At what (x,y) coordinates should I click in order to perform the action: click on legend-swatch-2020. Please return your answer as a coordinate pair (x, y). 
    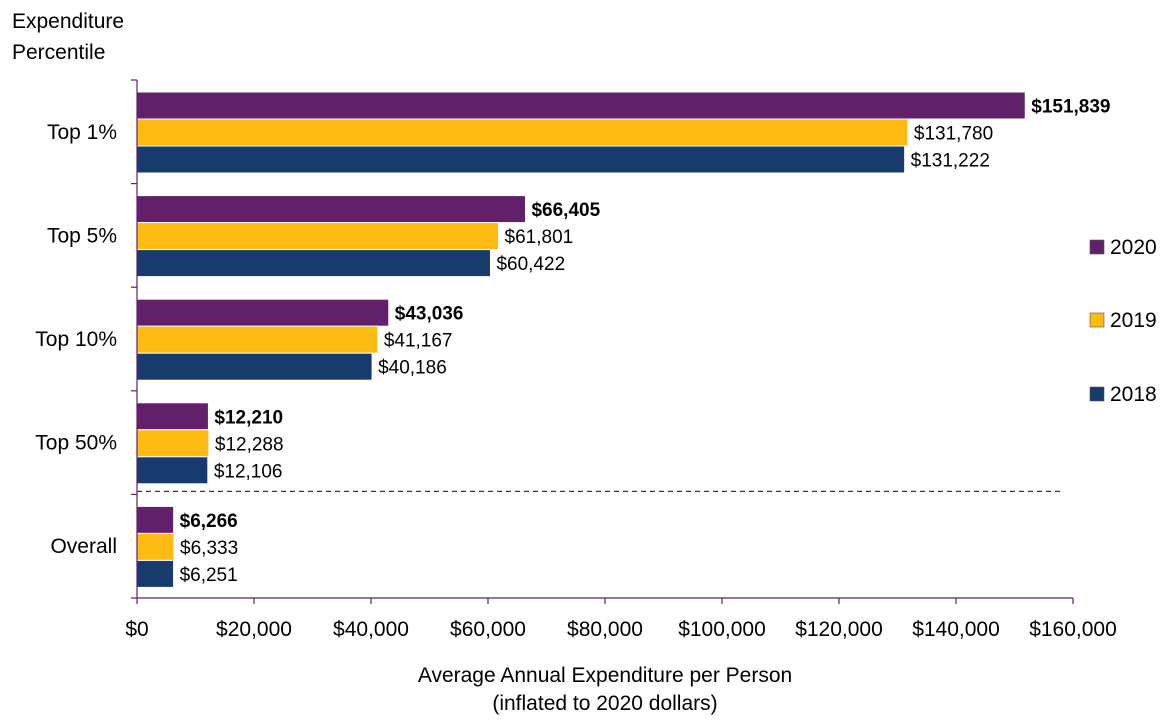
    Looking at the image, I should click on (1097, 247).